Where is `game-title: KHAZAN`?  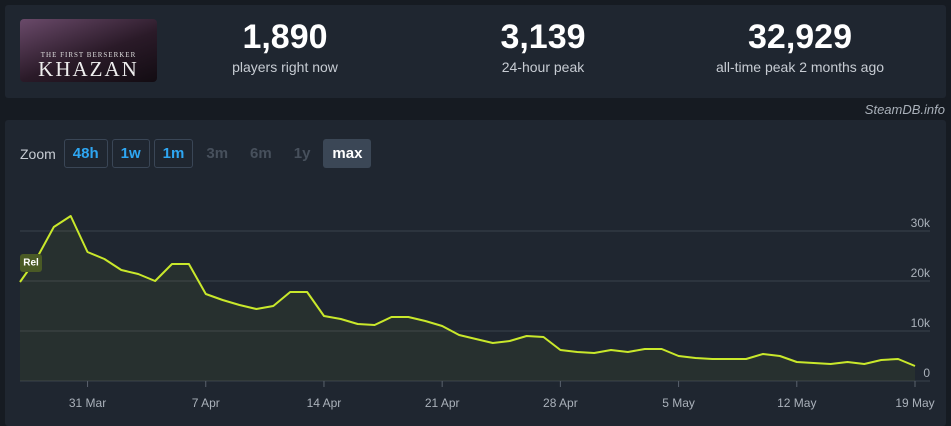 game-title: KHAZAN is located at coordinates (88, 69).